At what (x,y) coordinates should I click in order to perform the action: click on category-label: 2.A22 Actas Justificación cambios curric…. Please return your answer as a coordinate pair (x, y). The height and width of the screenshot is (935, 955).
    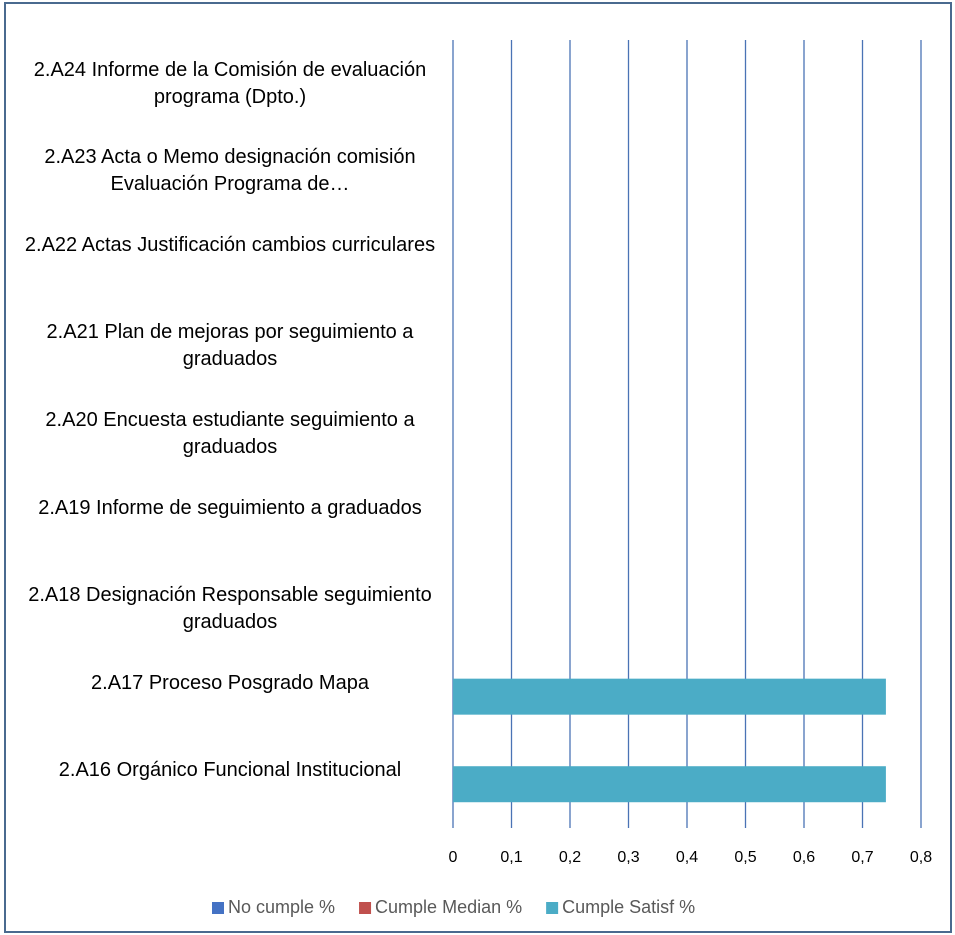
    Looking at the image, I should click on (230, 244).